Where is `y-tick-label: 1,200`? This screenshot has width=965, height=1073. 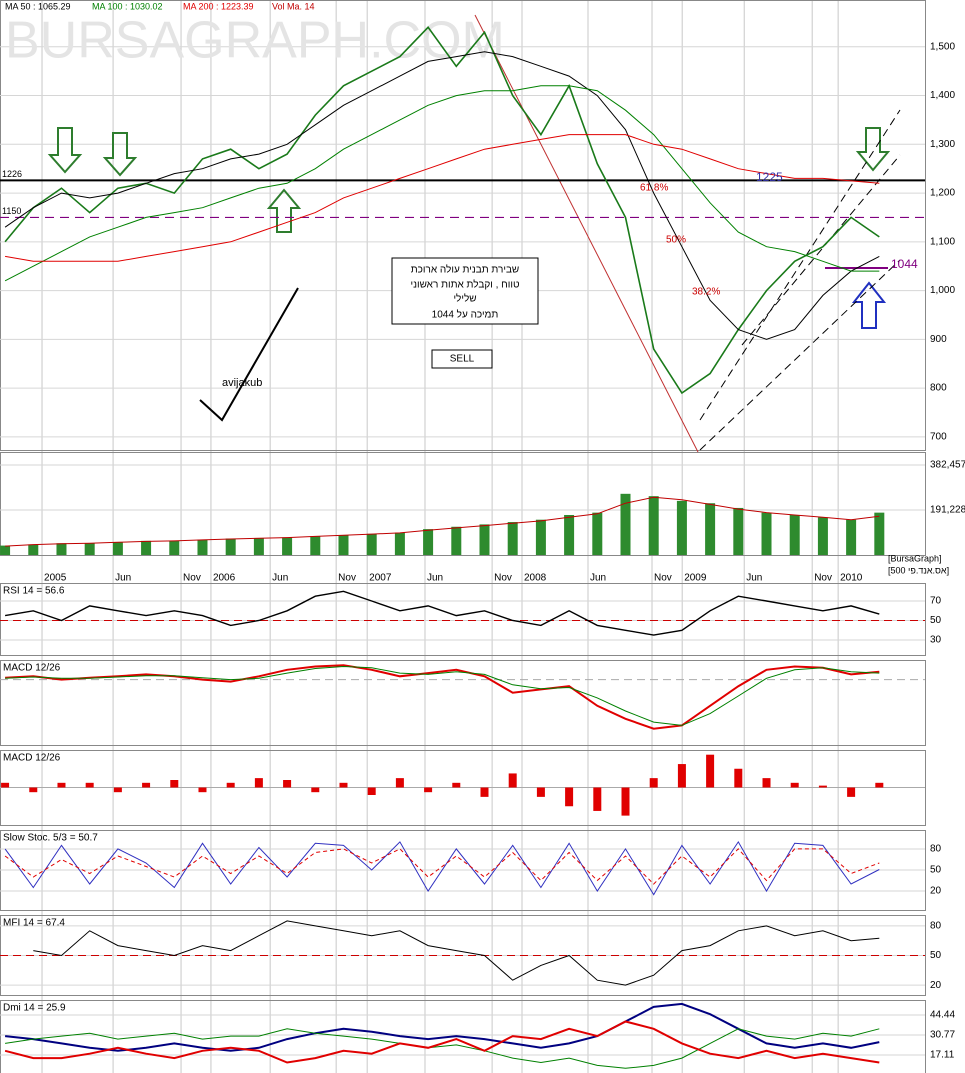 y-tick-label: 1,200 is located at coordinates (942, 193).